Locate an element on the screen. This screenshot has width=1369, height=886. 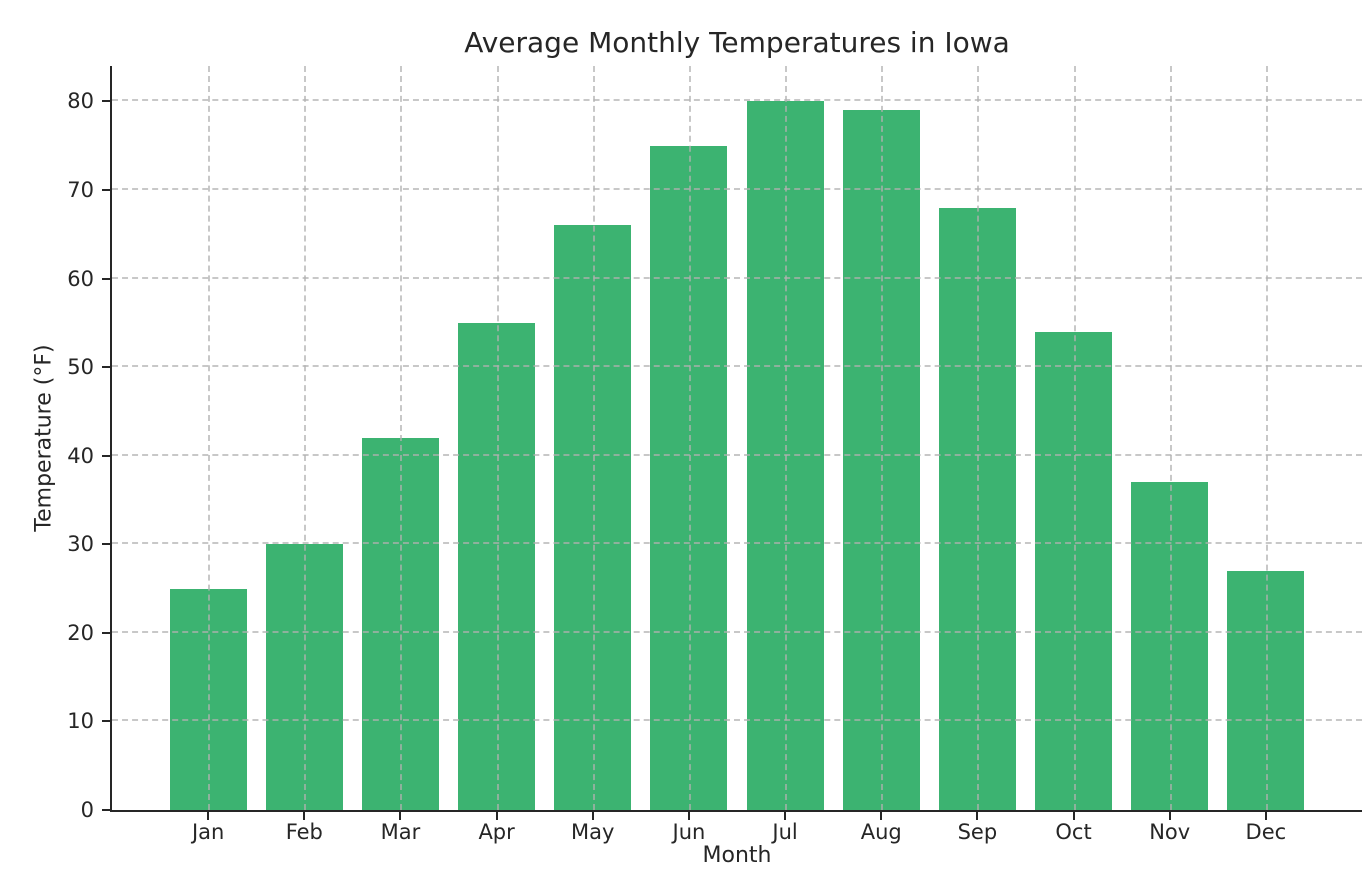
x-tick-label: Jan is located at coordinates (208, 832).